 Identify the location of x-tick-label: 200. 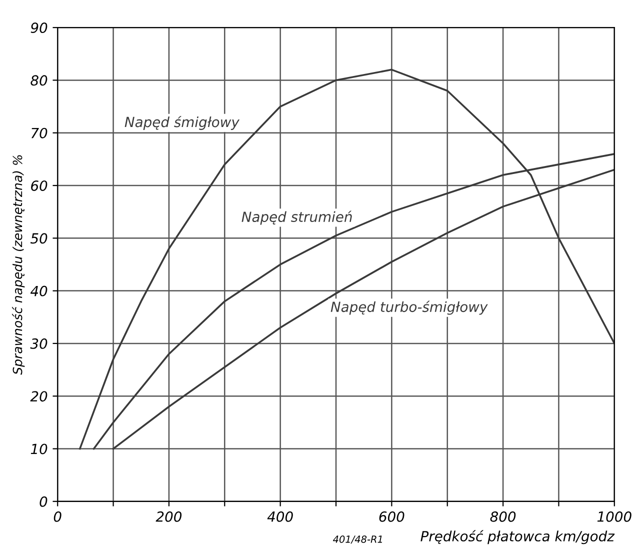
(169, 516).